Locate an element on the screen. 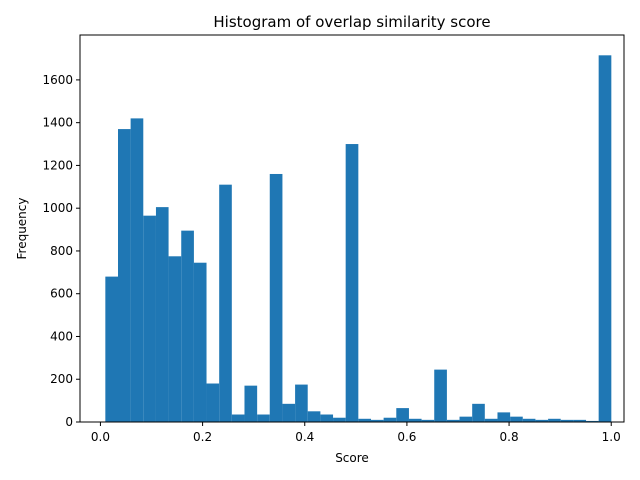 This screenshot has height=480, width=640. y-tick-label: 400 is located at coordinates (61, 336).